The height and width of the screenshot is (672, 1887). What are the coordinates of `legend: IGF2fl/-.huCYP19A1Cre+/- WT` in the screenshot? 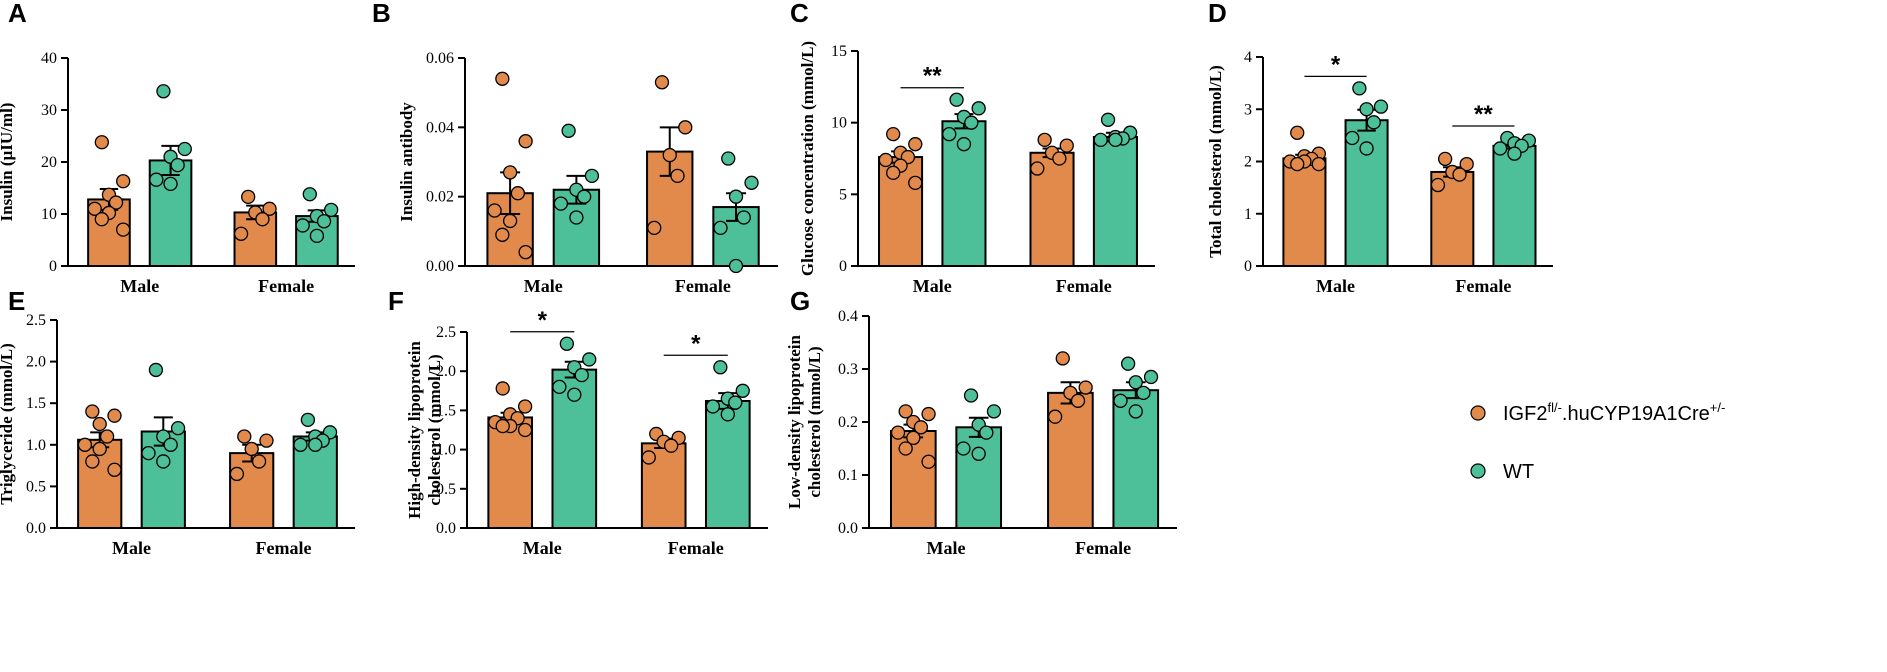 It's located at (1597, 441).